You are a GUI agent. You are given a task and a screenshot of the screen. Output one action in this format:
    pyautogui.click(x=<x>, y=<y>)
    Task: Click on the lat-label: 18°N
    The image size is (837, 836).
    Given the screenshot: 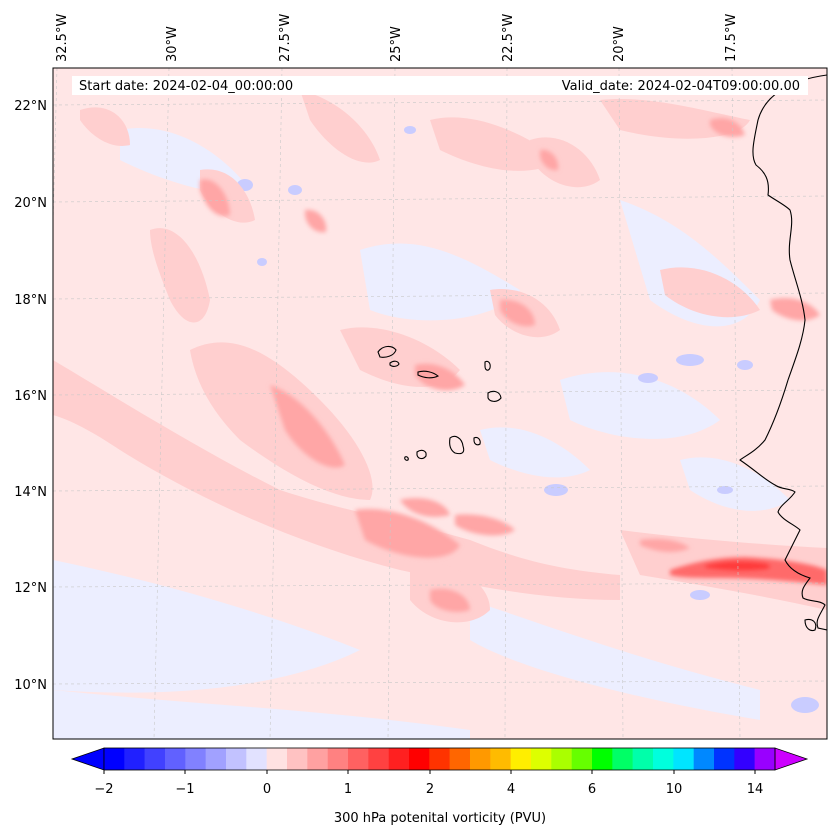 What is the action you would take?
    pyautogui.click(x=30, y=300)
    